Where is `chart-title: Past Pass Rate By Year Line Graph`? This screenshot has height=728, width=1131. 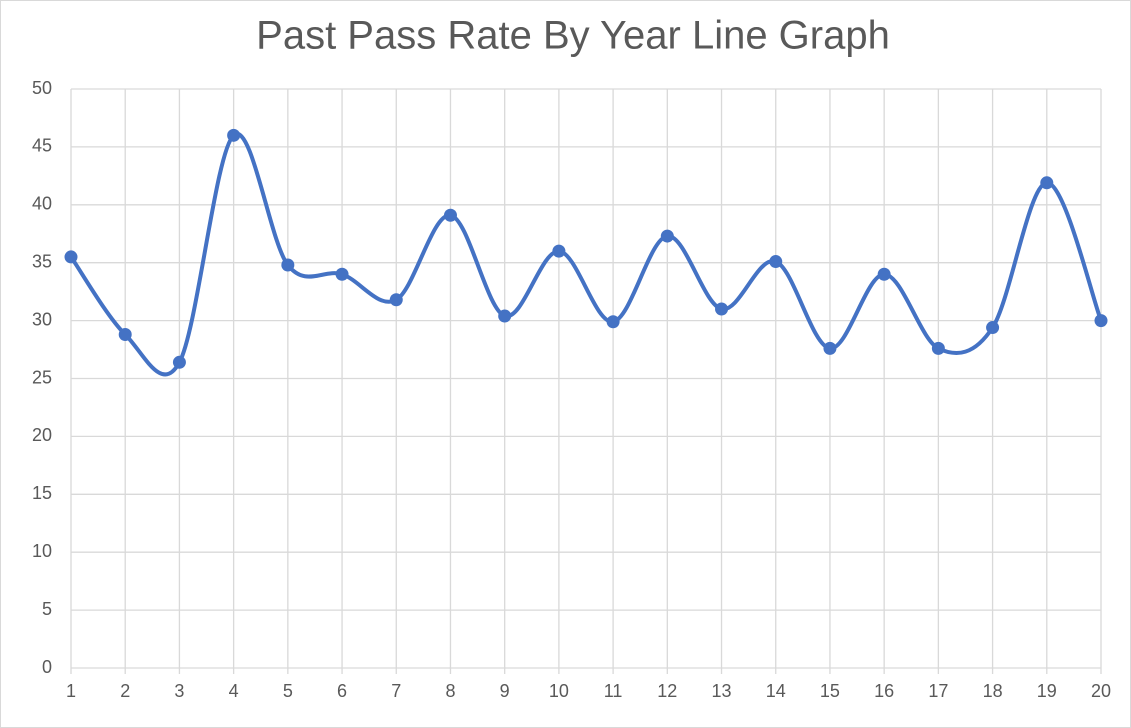 chart-title: Past Pass Rate By Year Line Graph is located at coordinates (573, 36).